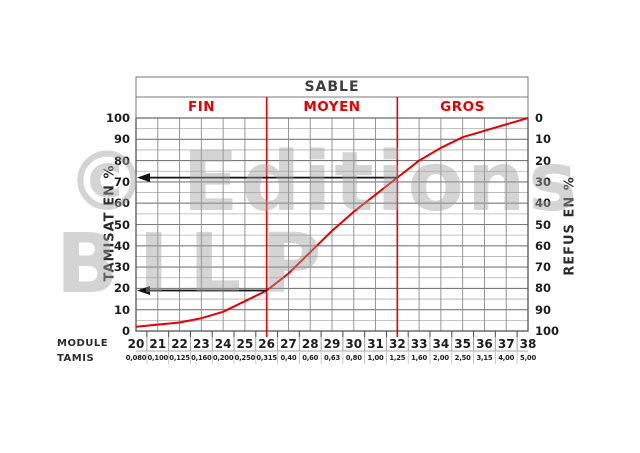 This screenshot has width=640, height=453. I want to click on tamis-tick-label: 4,00, so click(506, 358).